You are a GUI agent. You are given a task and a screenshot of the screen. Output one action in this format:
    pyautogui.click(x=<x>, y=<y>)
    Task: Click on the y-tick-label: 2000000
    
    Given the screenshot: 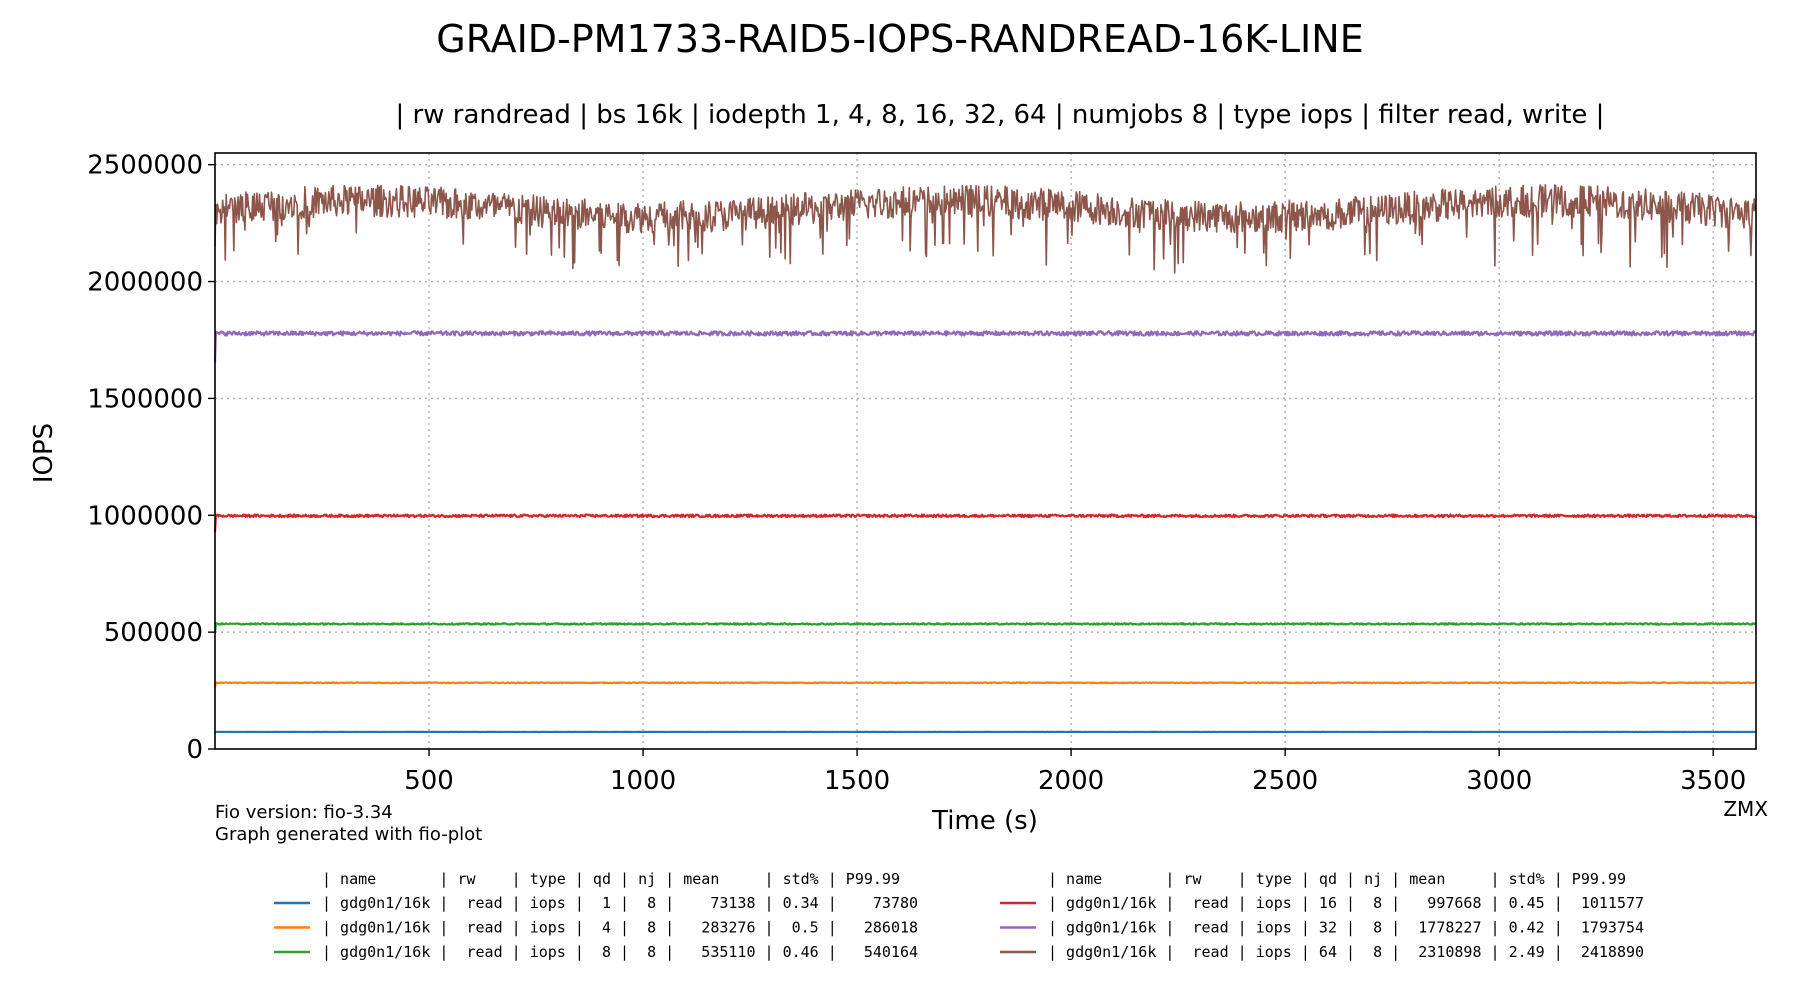 What is the action you would take?
    pyautogui.click(x=145, y=283)
    